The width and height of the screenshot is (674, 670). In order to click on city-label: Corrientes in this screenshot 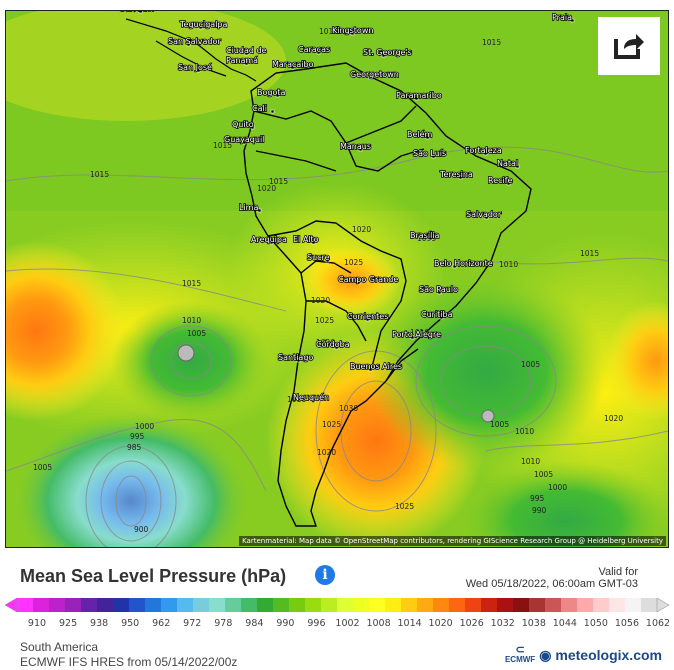, I will do `click(367, 316)`.